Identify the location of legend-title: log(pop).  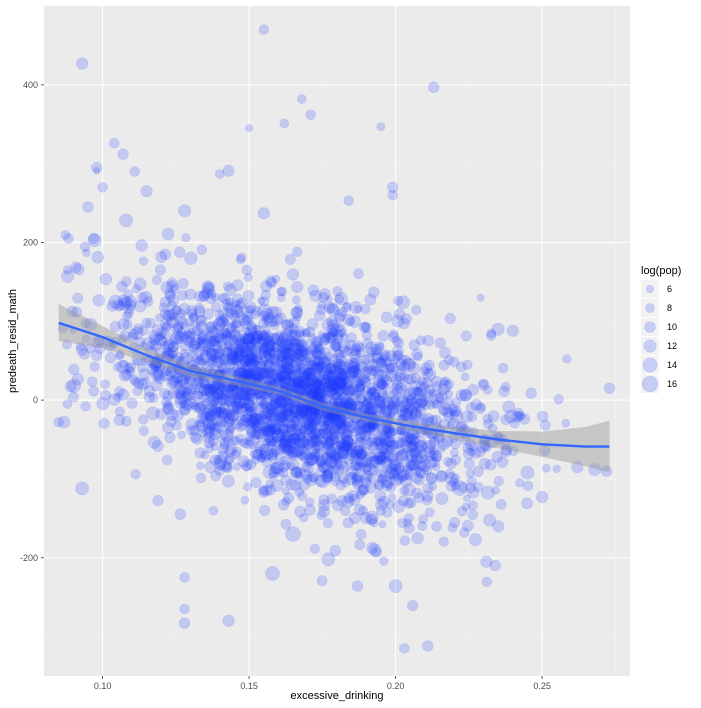
(661, 271).